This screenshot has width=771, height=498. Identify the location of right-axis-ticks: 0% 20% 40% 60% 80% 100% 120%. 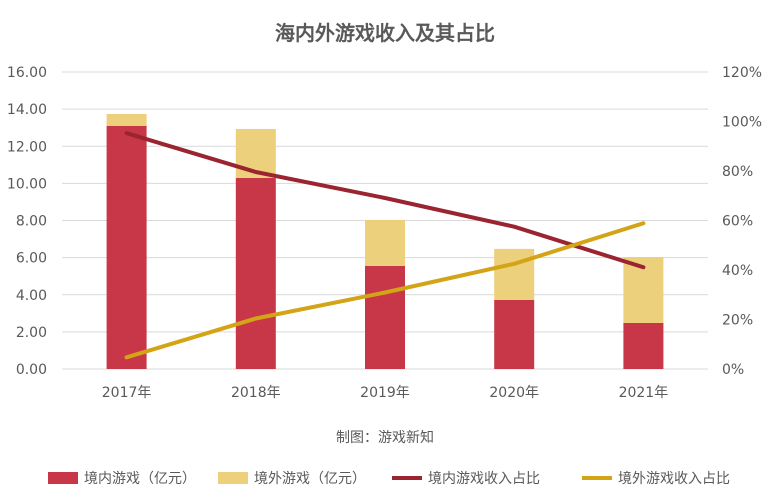
(742, 221).